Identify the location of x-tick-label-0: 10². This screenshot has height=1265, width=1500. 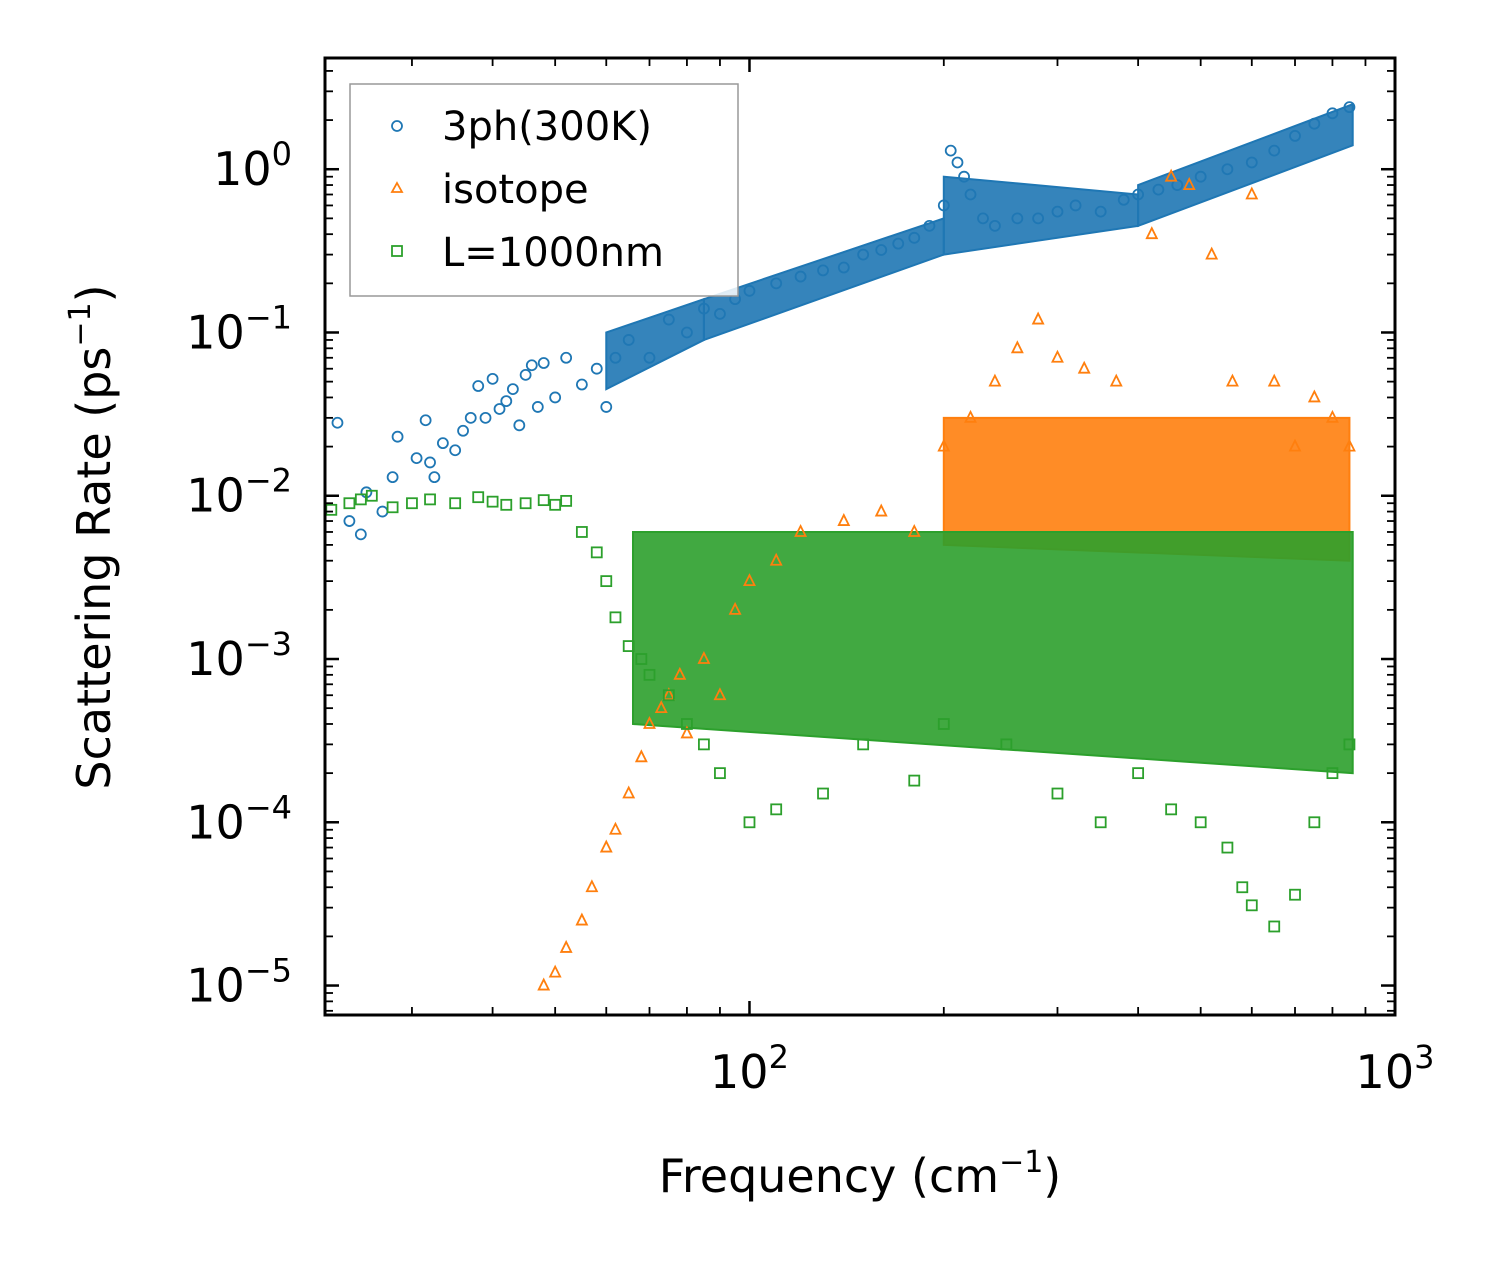
(749, 1068).